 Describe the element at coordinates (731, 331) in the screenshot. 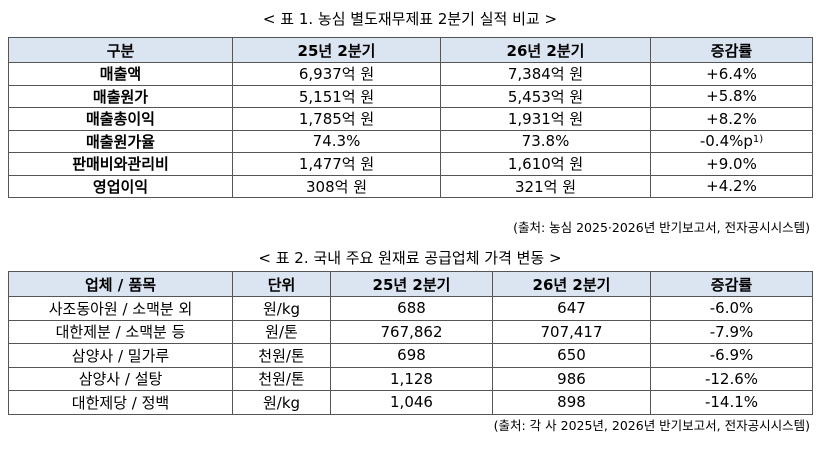

I see `table-cell: -7.9%` at that location.